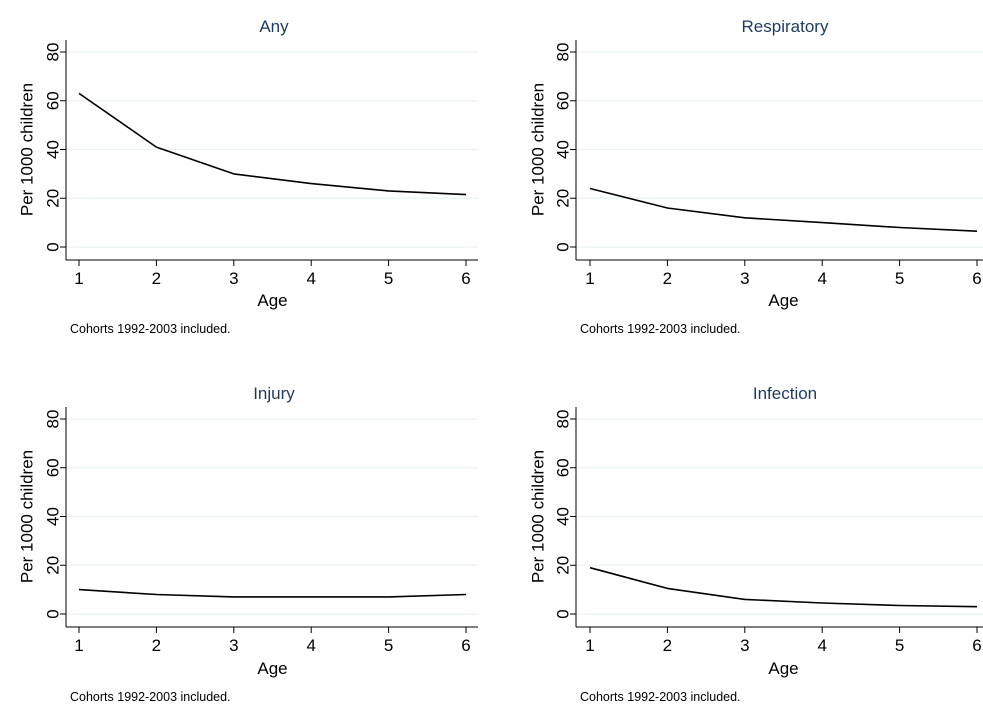 Image resolution: width=983 pixels, height=704 pixels. What do you see at coordinates (785, 26) in the screenshot?
I see `panel-title: Respiratory` at bounding box center [785, 26].